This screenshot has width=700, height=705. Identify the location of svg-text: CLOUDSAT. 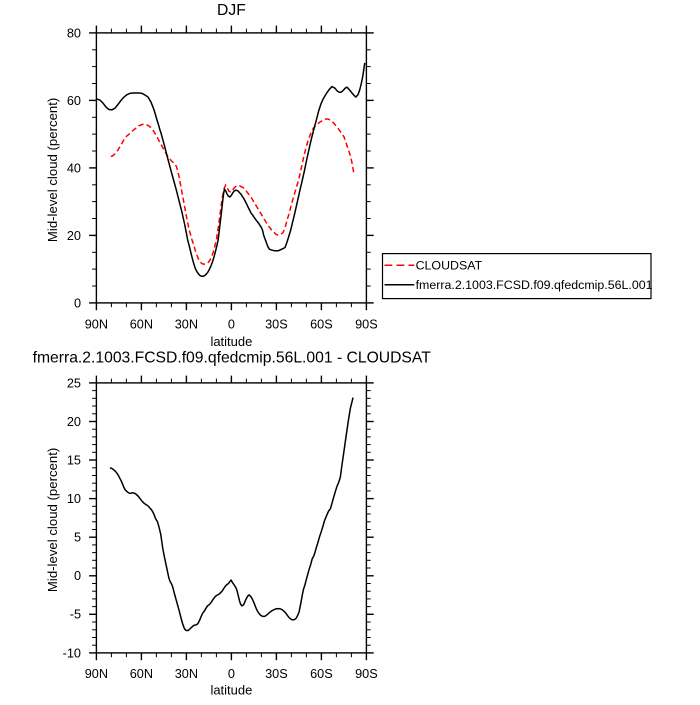
(449, 266).